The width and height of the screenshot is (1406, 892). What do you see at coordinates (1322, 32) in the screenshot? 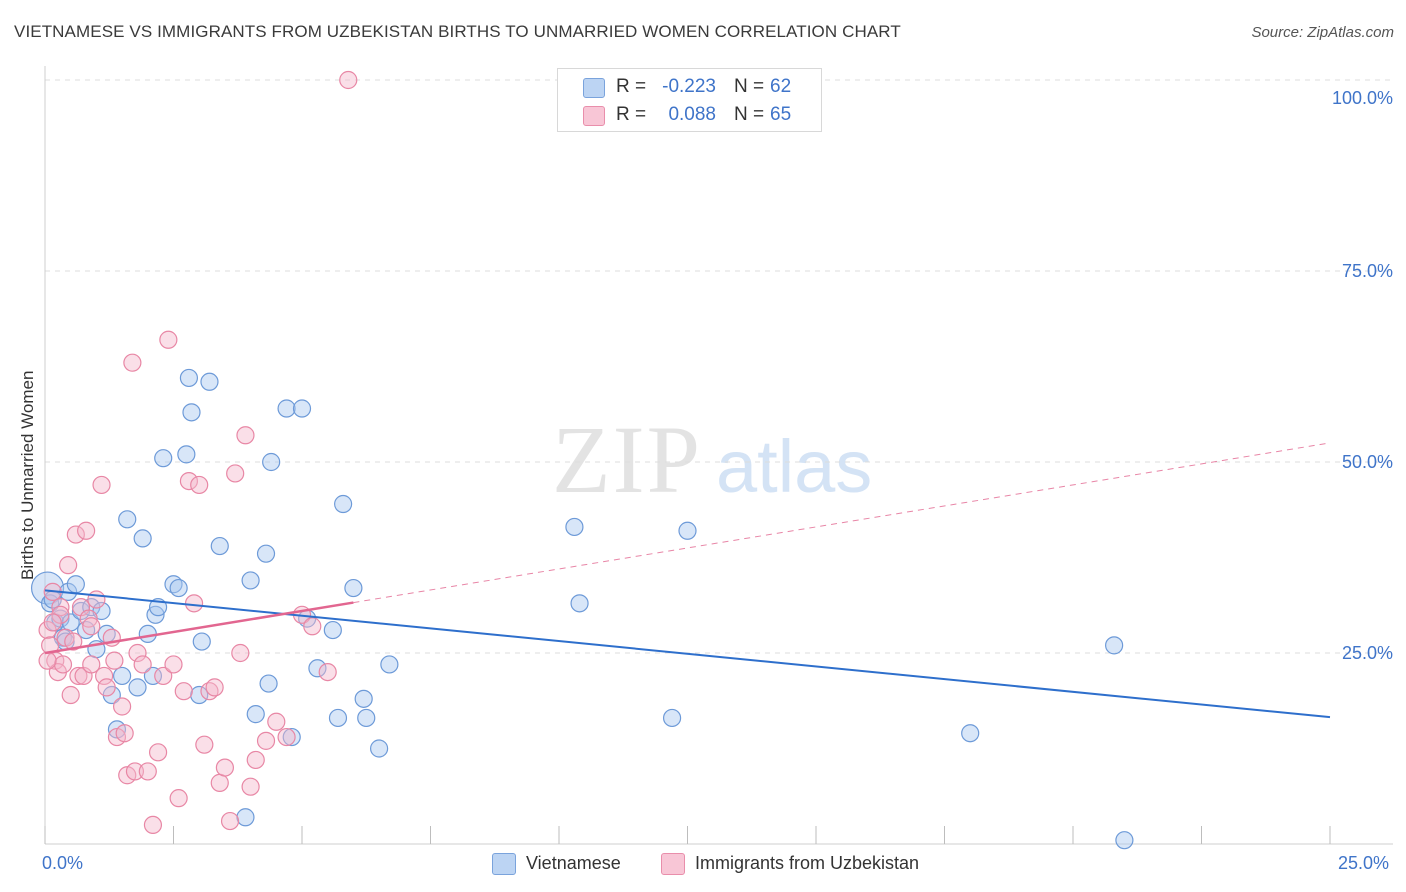
I see `chart-source: Source: ZipAtlas.com` at bounding box center [1322, 32].